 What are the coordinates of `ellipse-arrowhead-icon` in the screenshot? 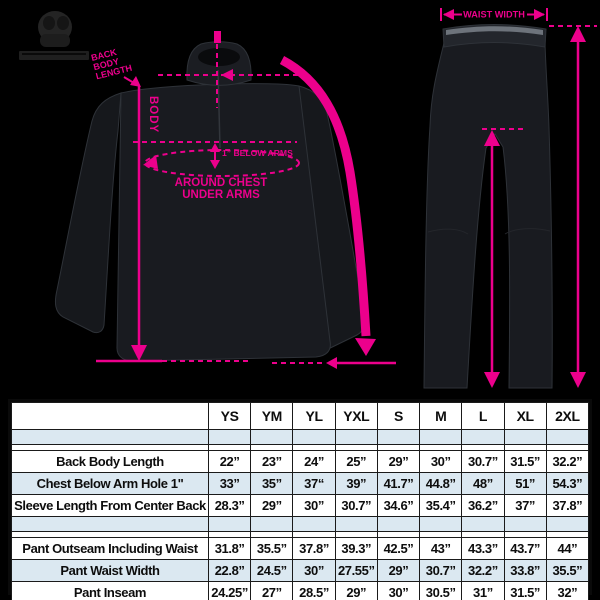 It's located at (150, 162).